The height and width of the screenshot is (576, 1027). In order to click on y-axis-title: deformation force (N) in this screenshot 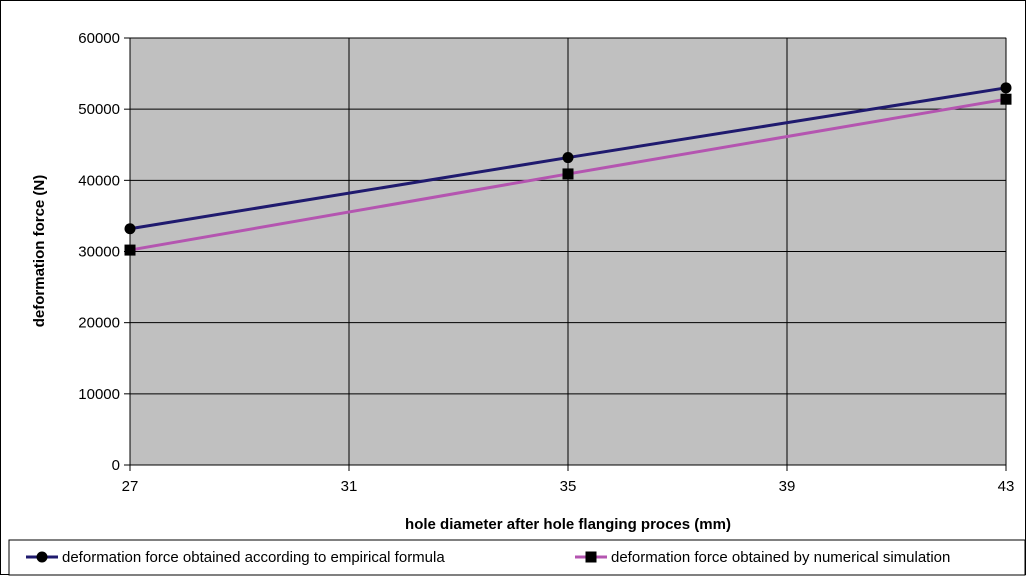, I will do `click(39, 251)`.